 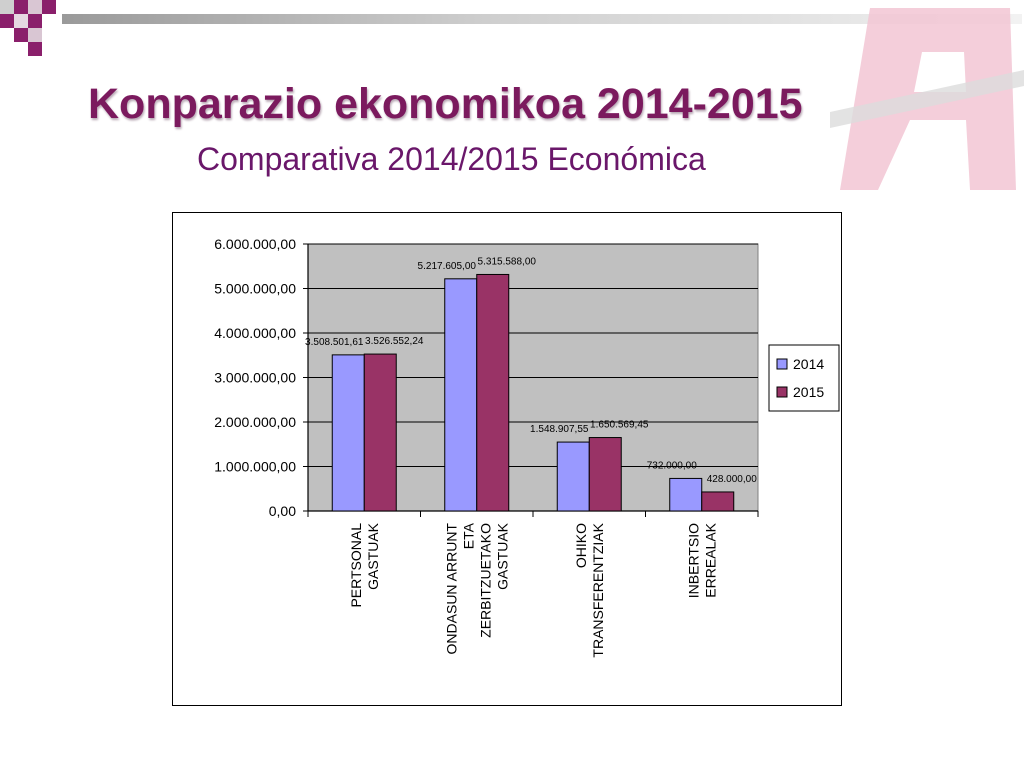 I want to click on organization-logo-icon, so click(x=927, y=99).